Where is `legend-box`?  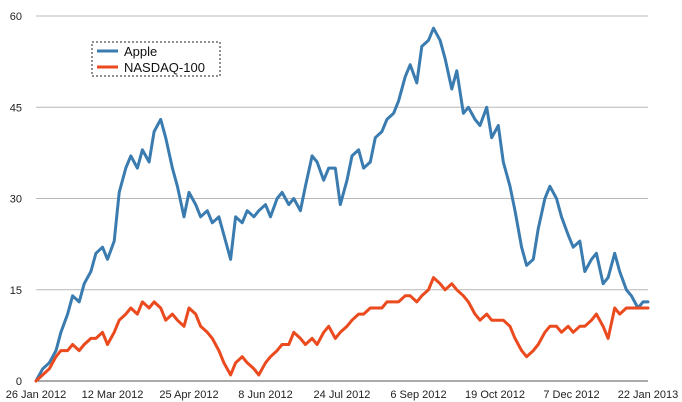 legend-box is located at coordinates (156, 59).